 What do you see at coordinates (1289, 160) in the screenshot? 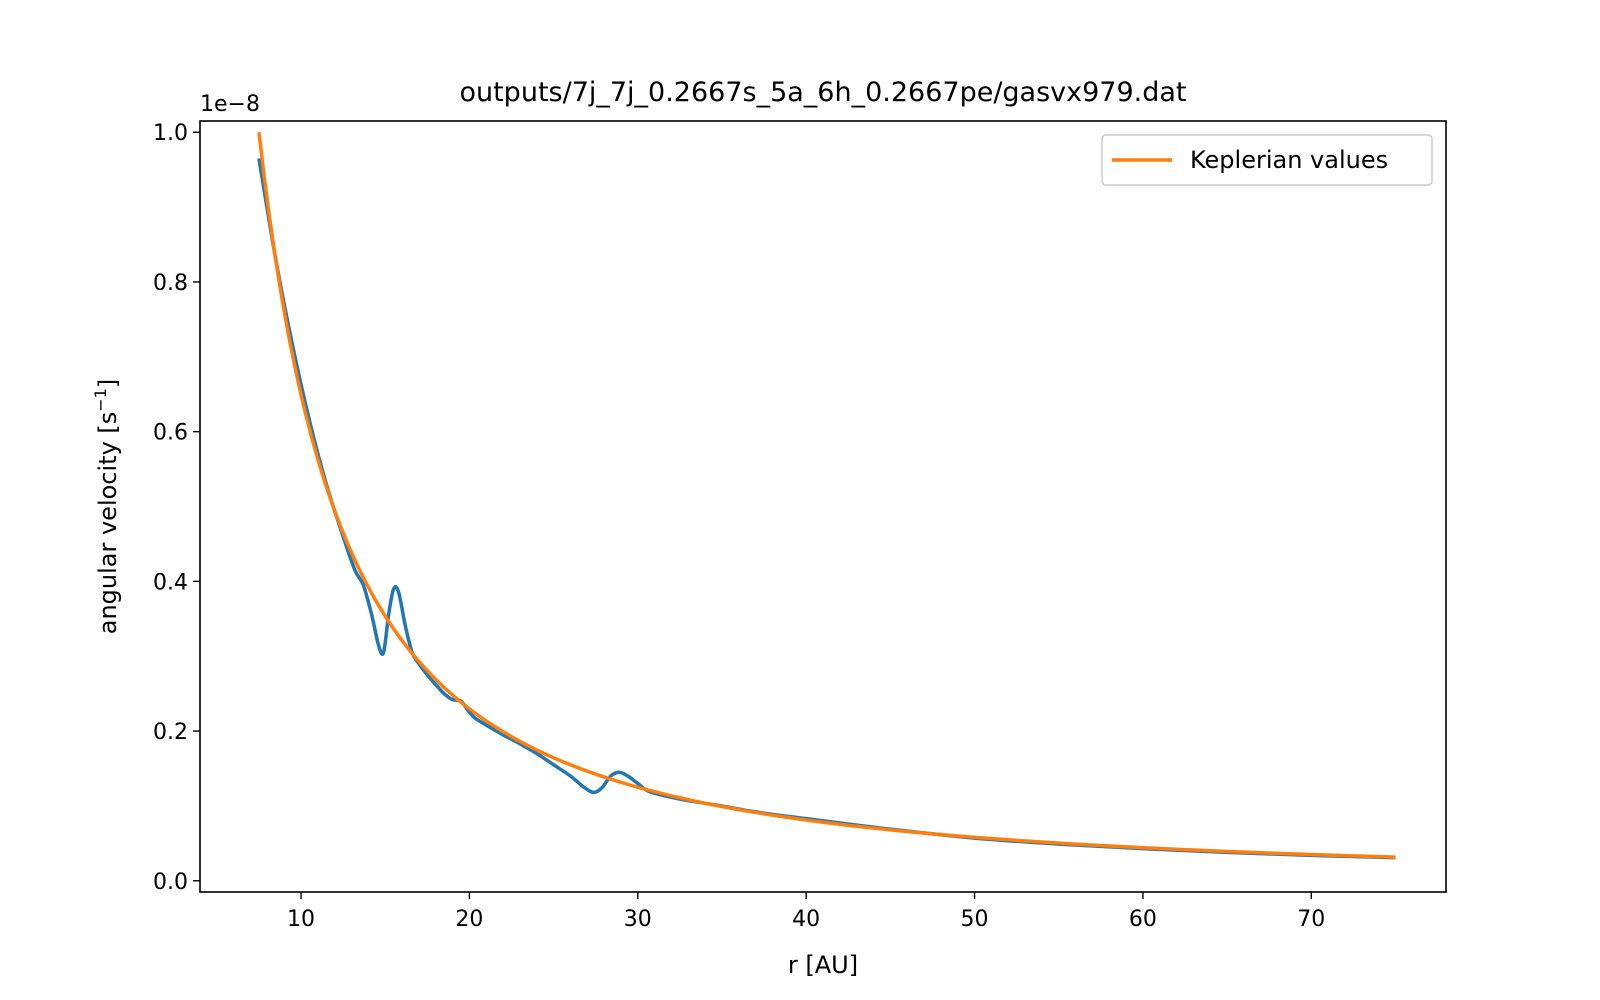
I see `legend-label-keplerian: Keplerian values` at bounding box center [1289, 160].